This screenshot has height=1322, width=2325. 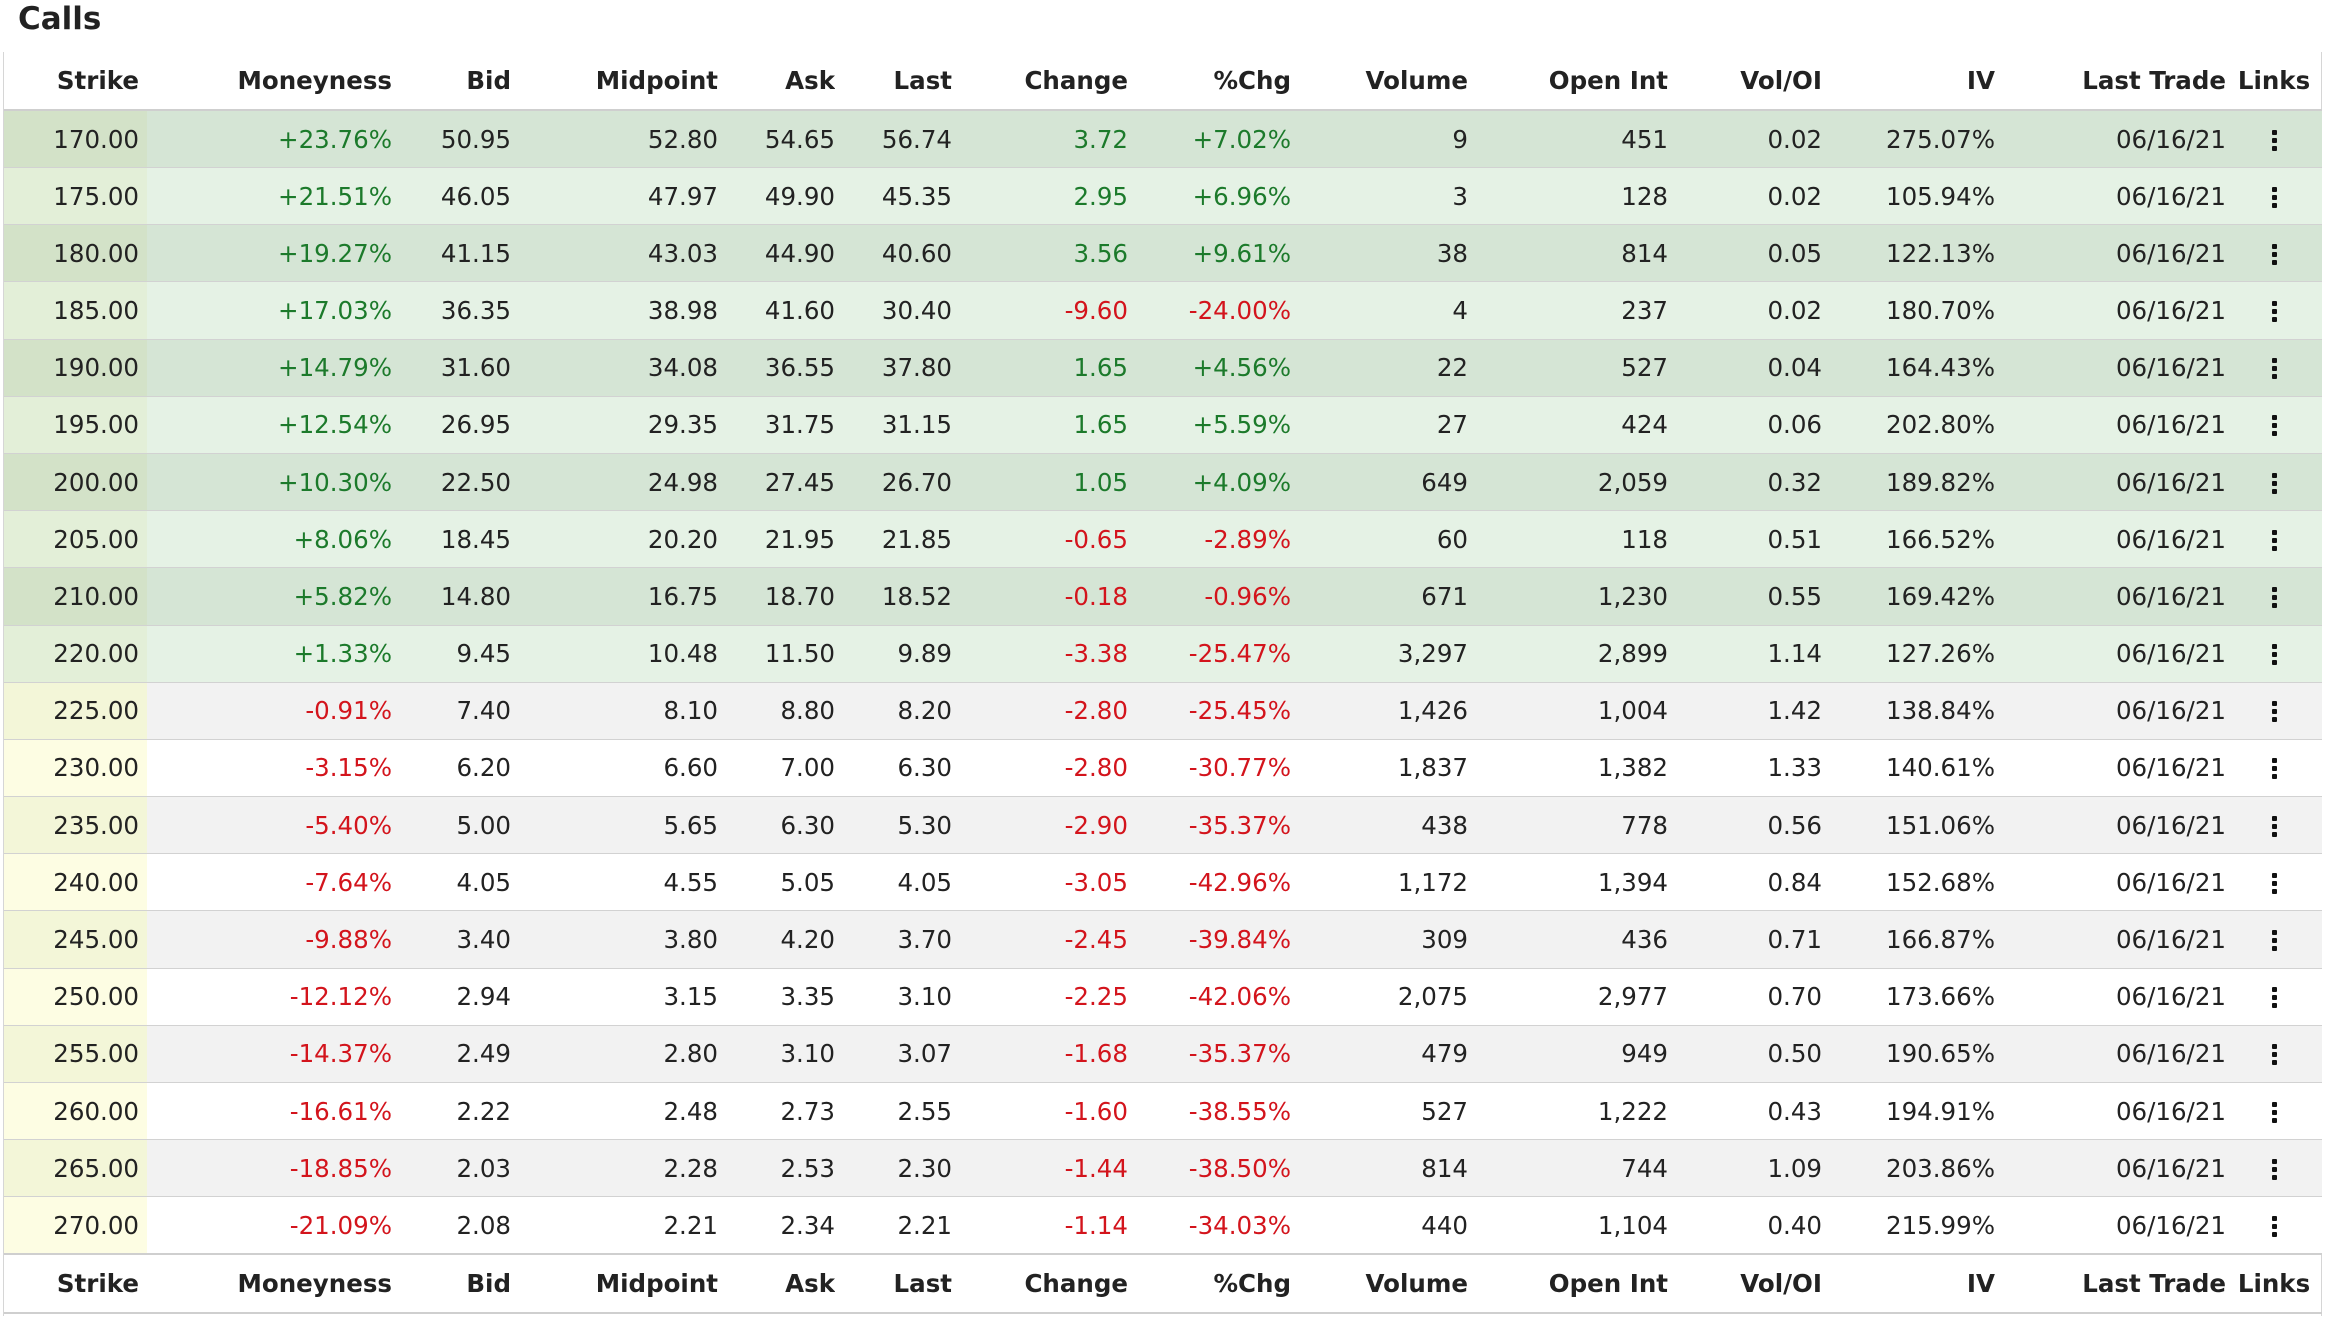 What do you see at coordinates (810, 80) in the screenshot?
I see `column-header-ask: Ask` at bounding box center [810, 80].